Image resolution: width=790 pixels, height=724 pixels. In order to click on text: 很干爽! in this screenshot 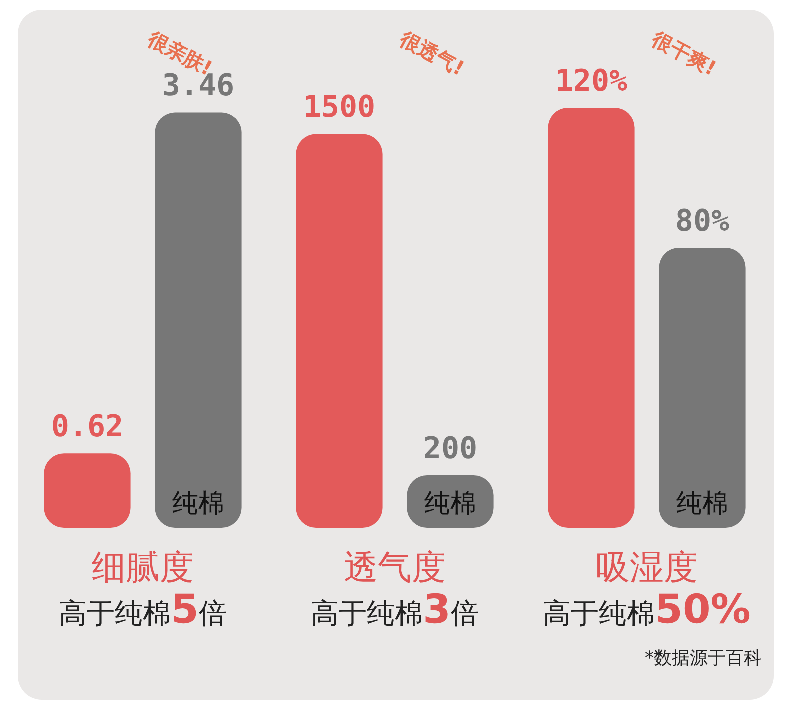, I will do `click(684, 54)`.